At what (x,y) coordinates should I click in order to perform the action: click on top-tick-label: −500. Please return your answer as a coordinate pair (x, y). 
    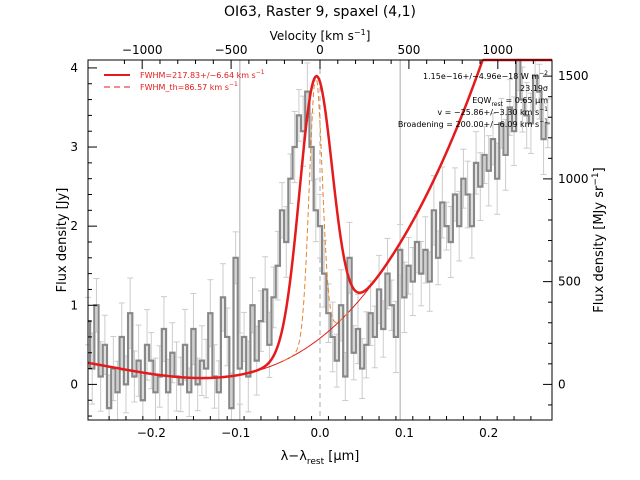
    Looking at the image, I should click on (231, 50).